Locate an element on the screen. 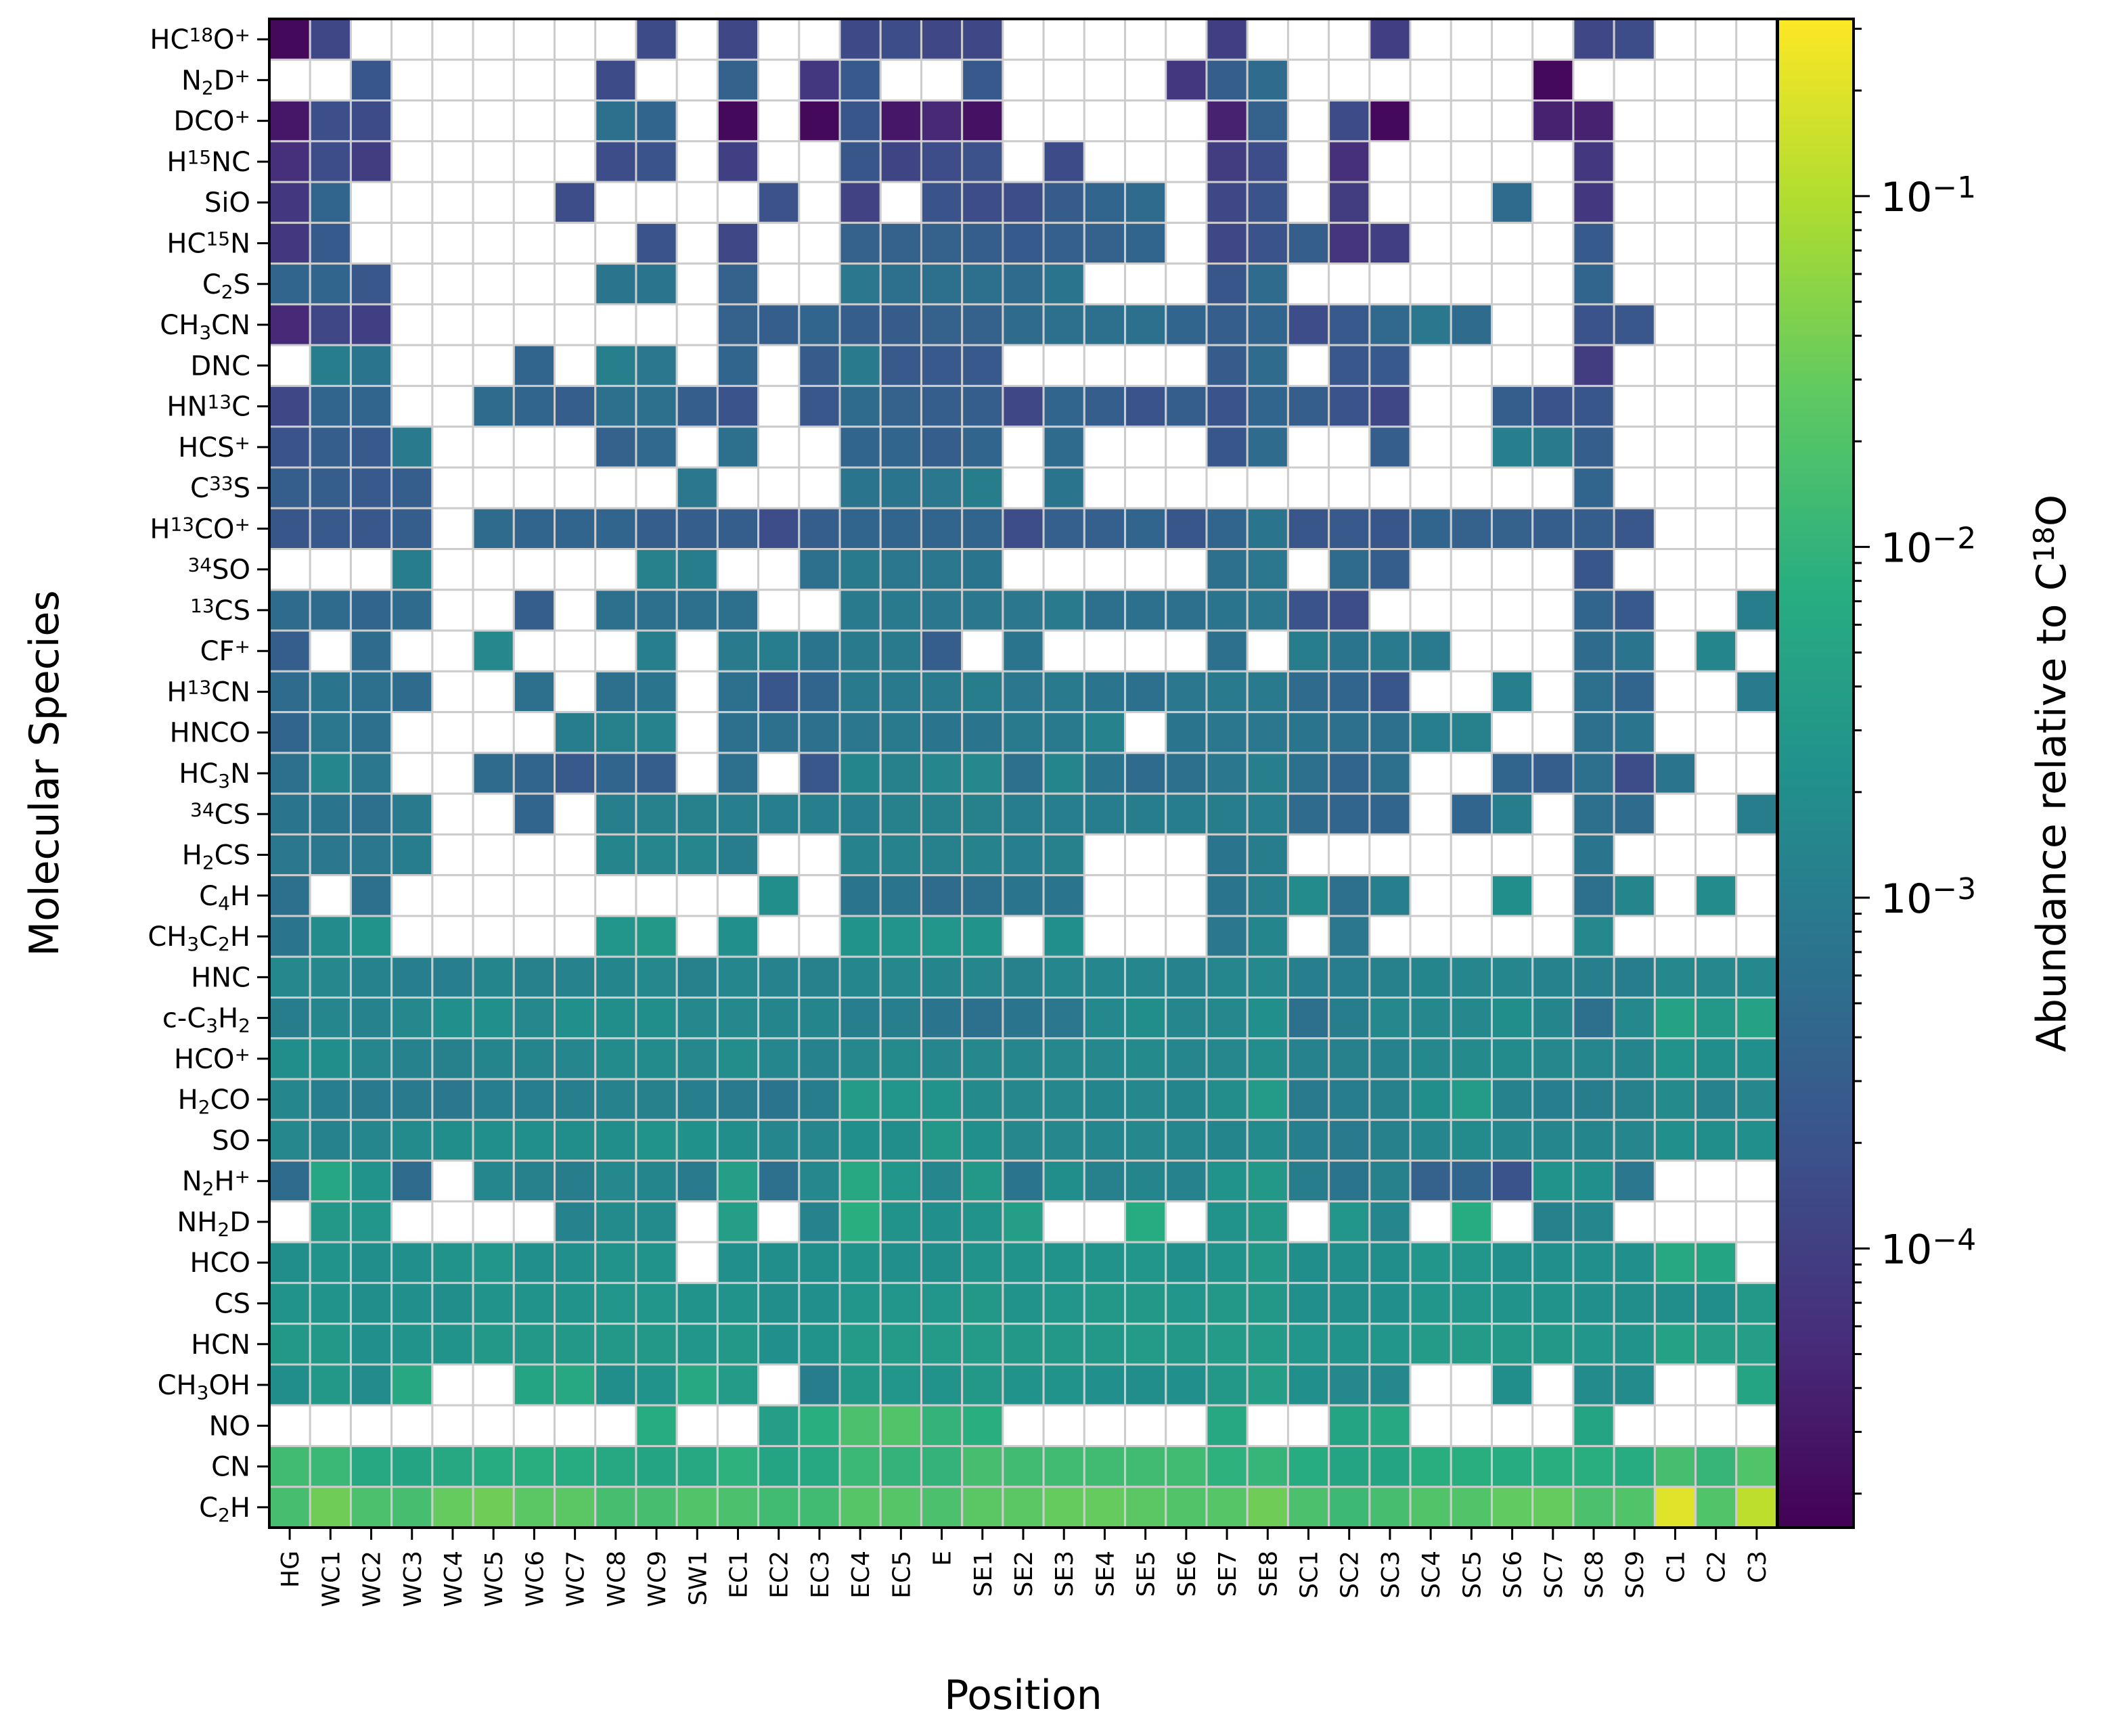 Image resolution: width=2110 pixels, height=1736 pixels. x-tick-label: SW1 is located at coordinates (698, 1578).